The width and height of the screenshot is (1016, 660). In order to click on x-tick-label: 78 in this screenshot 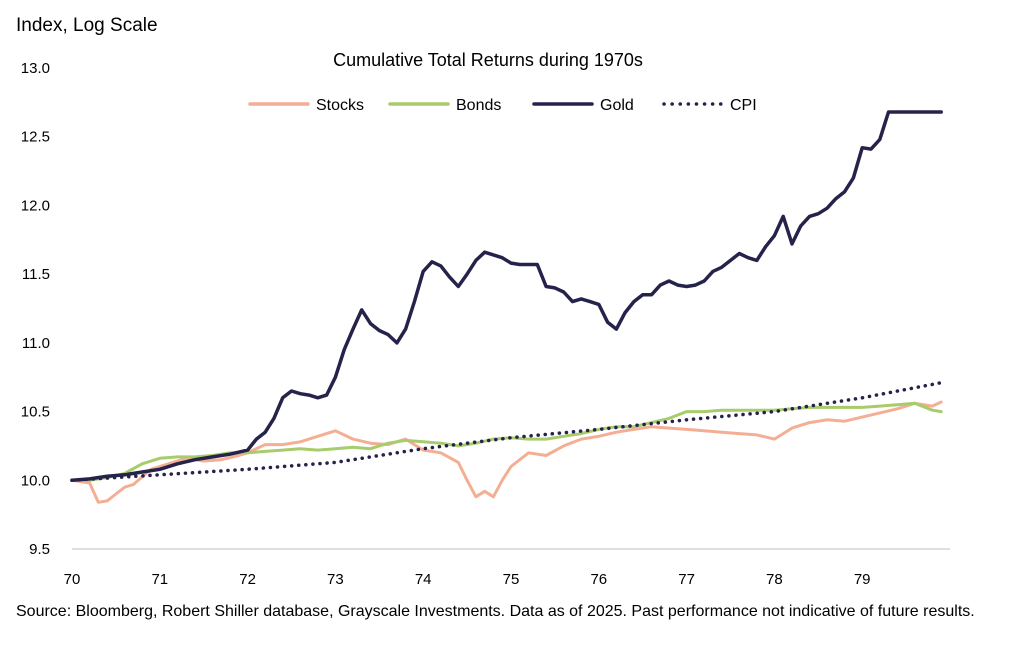, I will do `click(774, 579)`.